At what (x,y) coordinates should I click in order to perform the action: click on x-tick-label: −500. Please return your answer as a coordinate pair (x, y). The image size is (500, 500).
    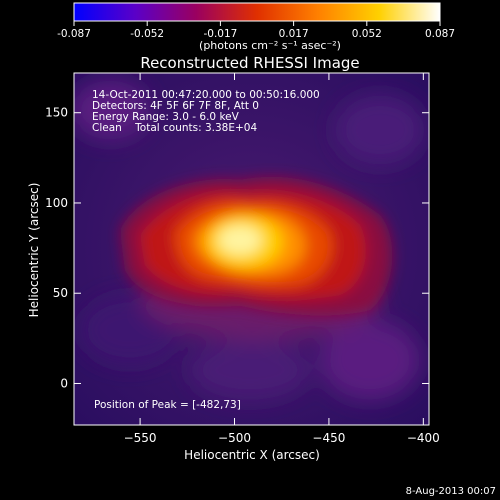
    Looking at the image, I should click on (234, 438).